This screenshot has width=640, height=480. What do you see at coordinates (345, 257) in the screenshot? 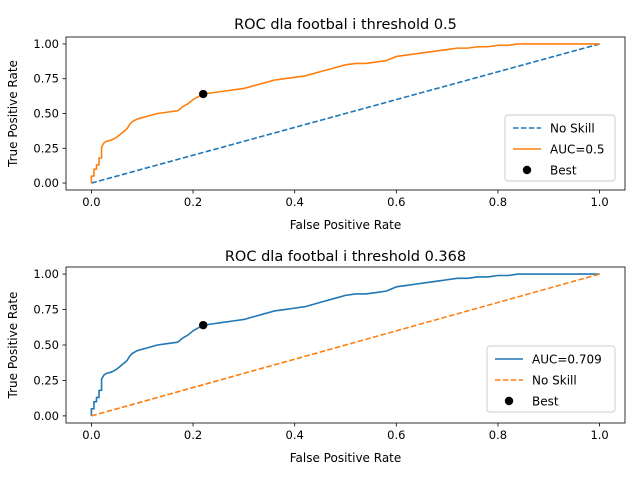
I see `chart-title: ROC dla footbal i threshold 0.368` at bounding box center [345, 257].